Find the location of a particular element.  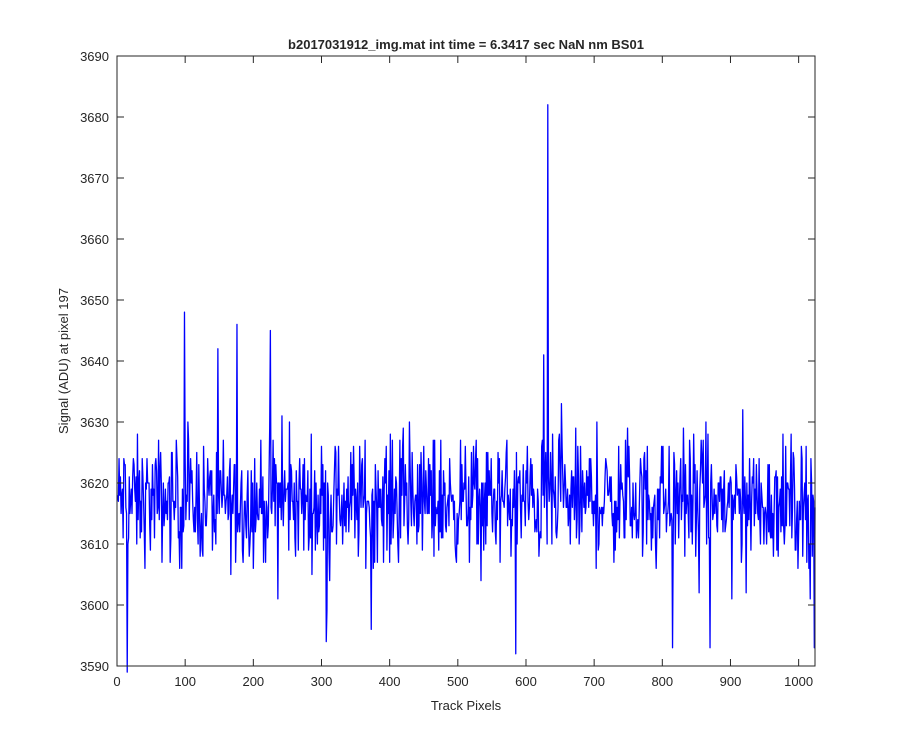

x-tick-label: 400 is located at coordinates (390, 681).